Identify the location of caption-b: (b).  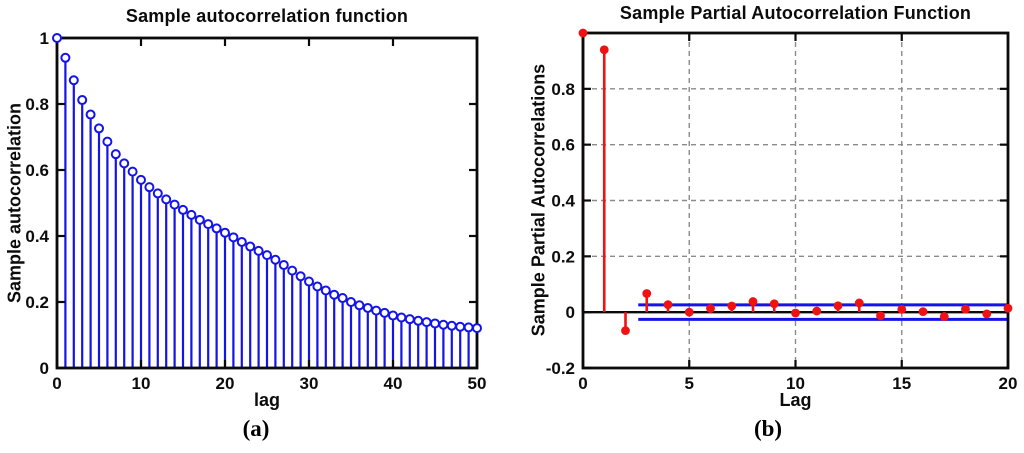
(768, 428).